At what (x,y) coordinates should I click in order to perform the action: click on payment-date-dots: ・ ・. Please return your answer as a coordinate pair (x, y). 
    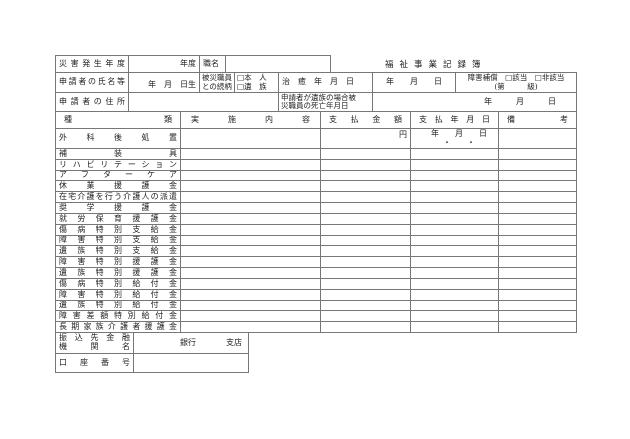
    Looking at the image, I should click on (459, 142).